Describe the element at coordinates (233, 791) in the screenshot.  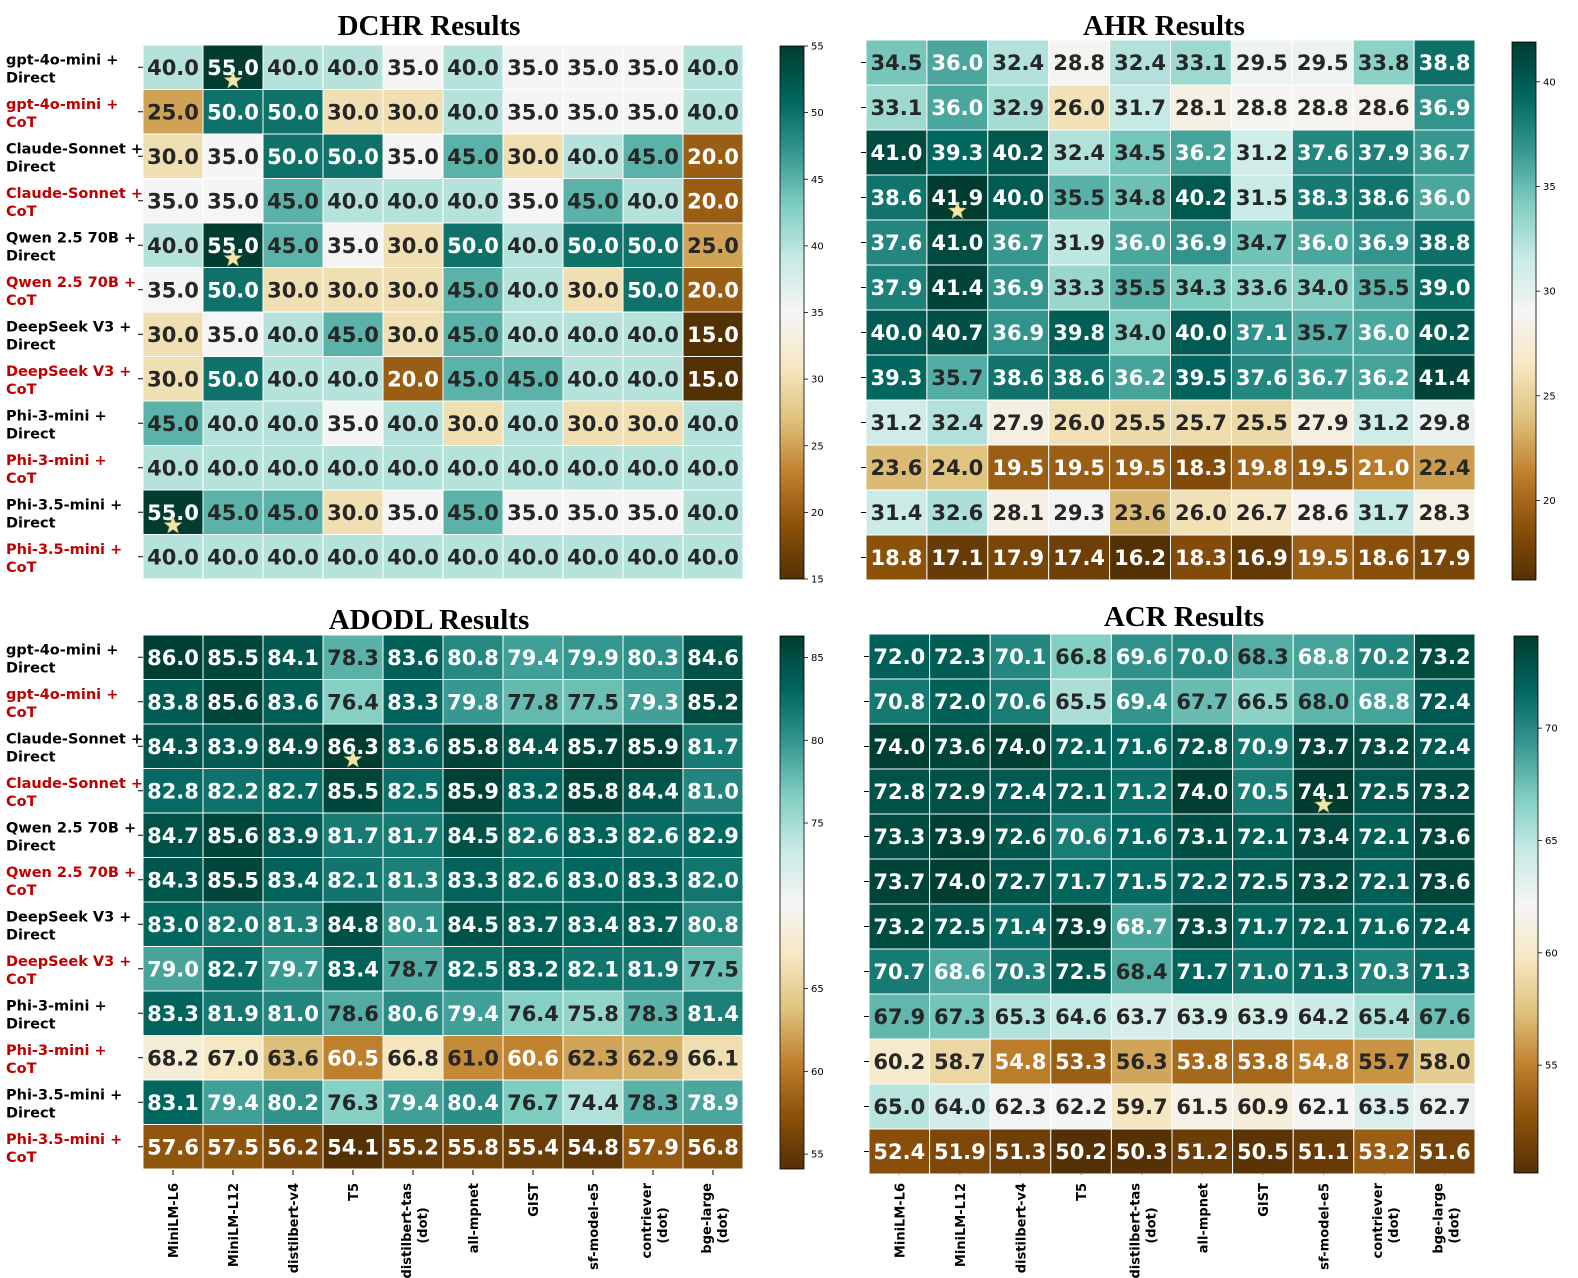
I see `cell-value-label: 82.2` at that location.